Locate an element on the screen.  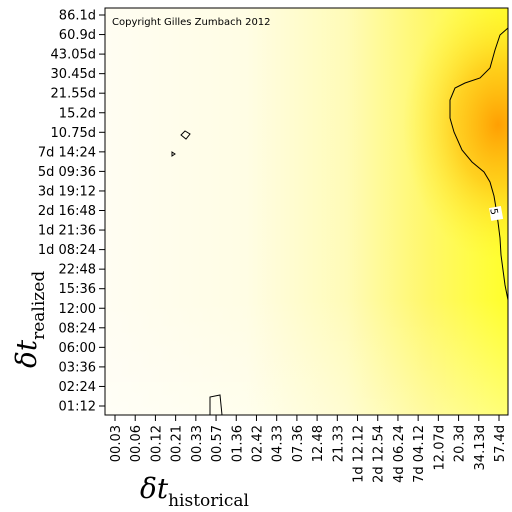
y-axis-symbol: δt is located at coordinates (26, 353).